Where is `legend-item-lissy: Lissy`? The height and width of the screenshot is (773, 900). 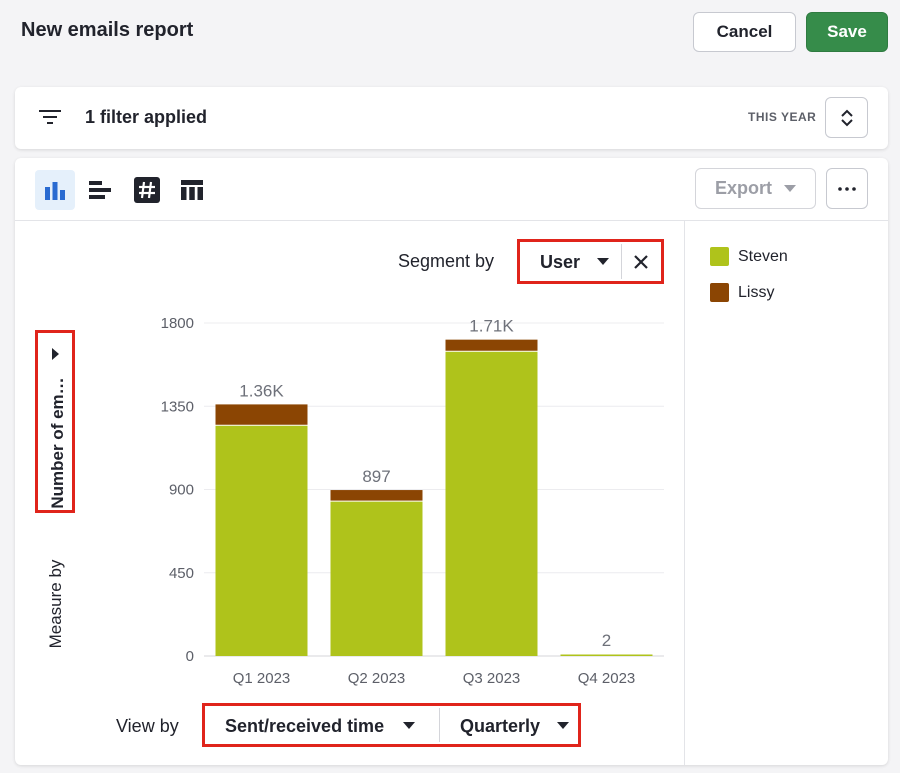 legend-item-lissy: Lissy is located at coordinates (742, 292).